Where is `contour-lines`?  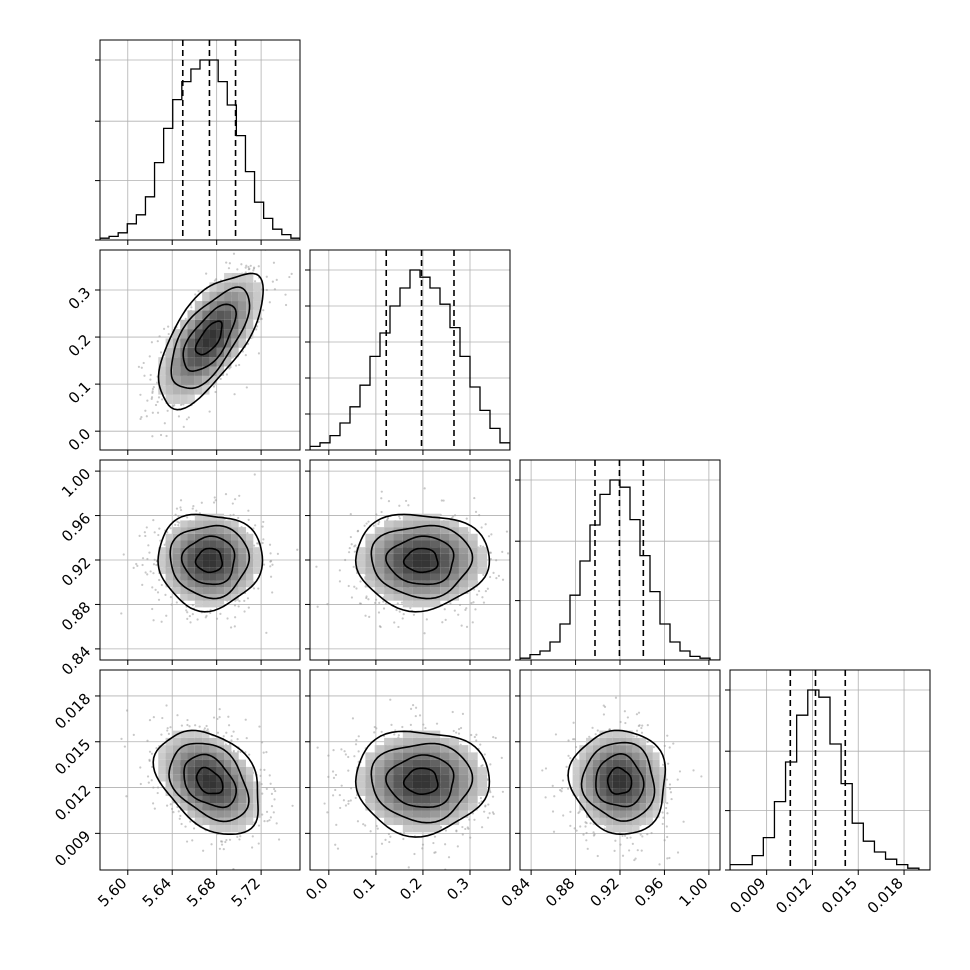
contour-lines is located at coordinates (210, 563).